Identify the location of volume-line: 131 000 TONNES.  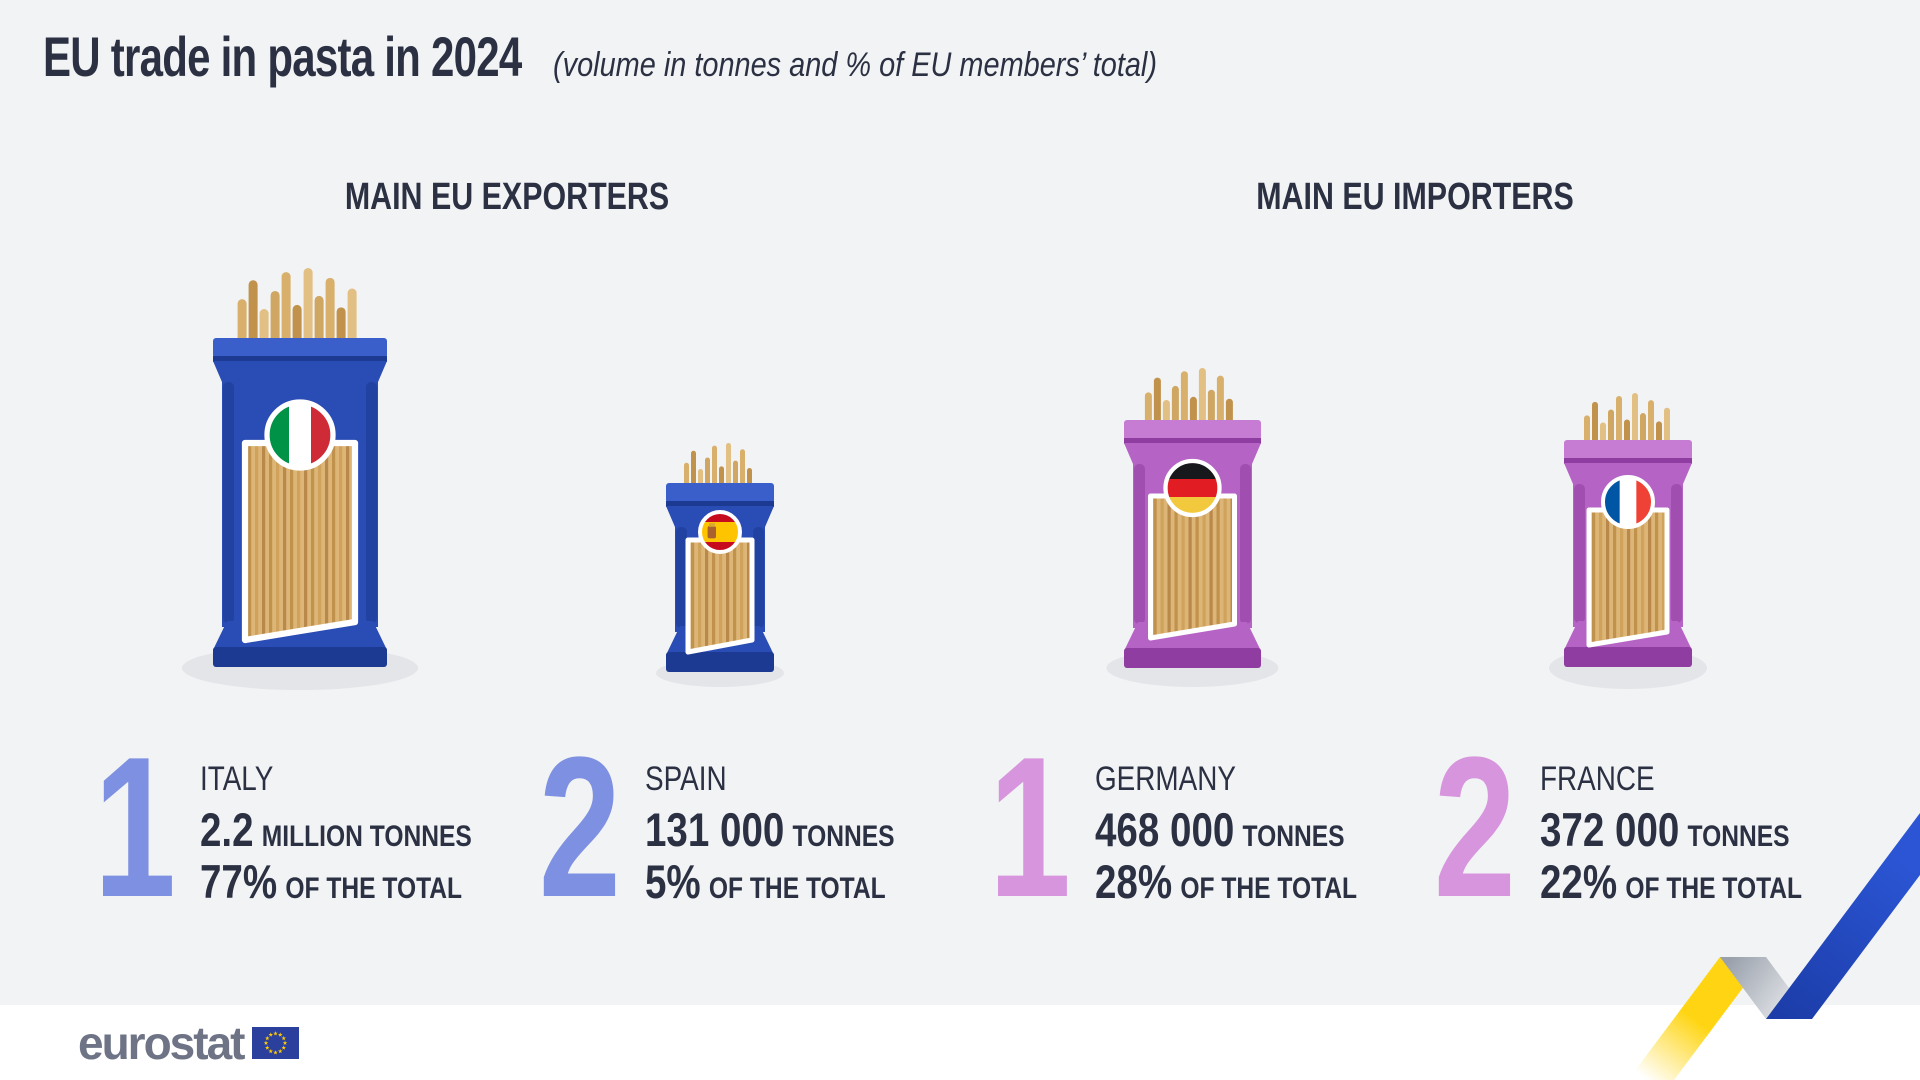
(770, 830).